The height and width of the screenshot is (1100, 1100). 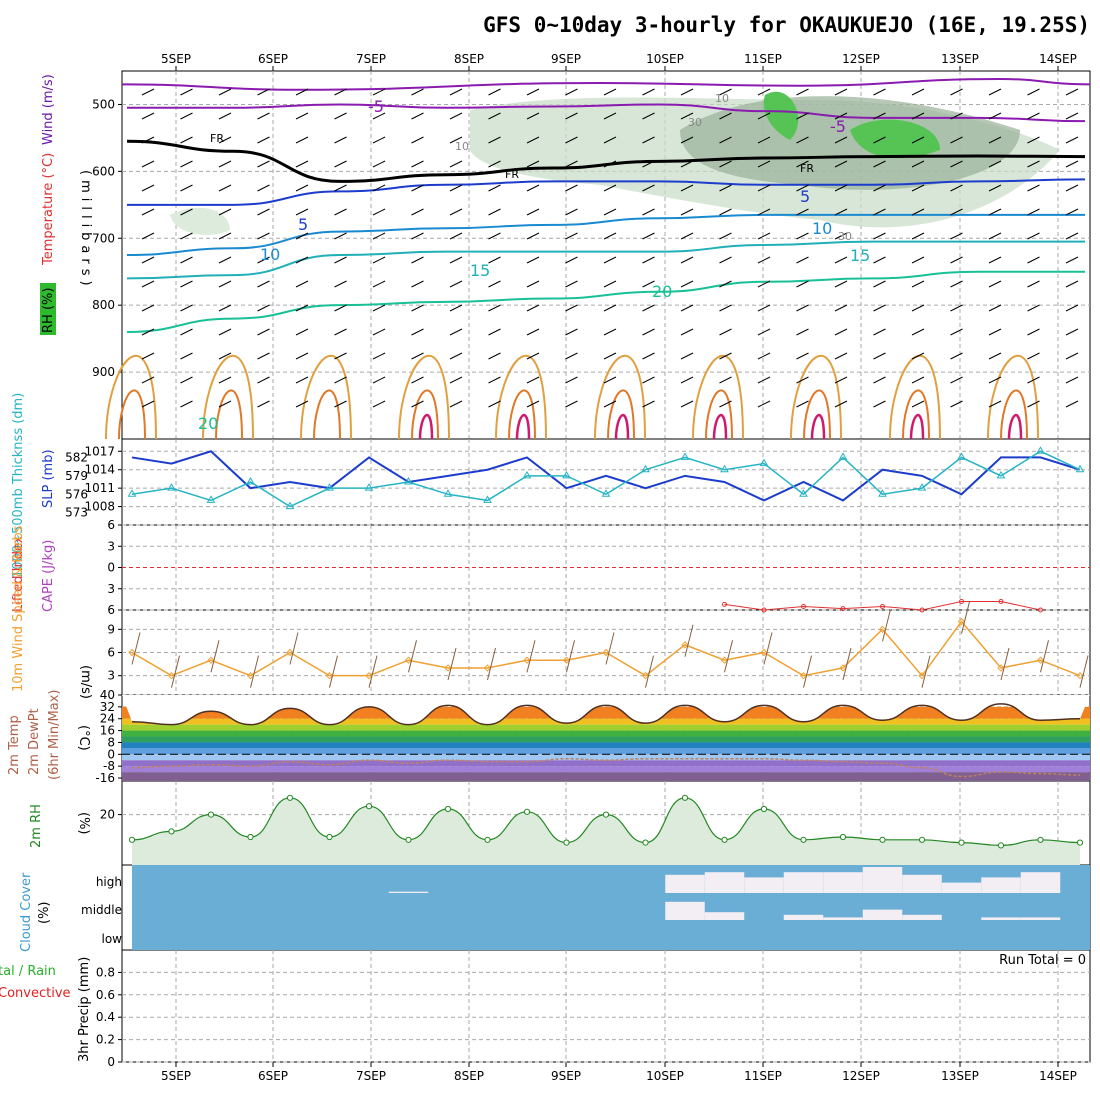 I want to click on y-tick-label: 600, so click(x=103, y=171).